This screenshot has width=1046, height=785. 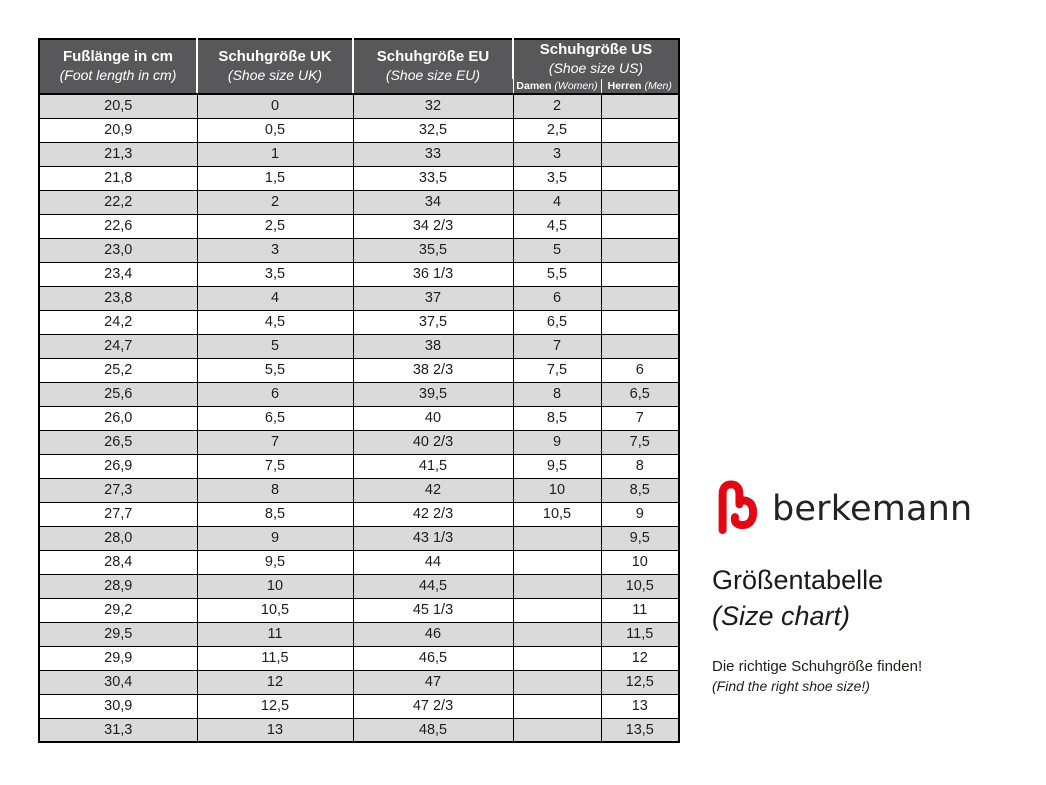 What do you see at coordinates (118, 466) in the screenshot?
I see `table-cell: 26,9` at bounding box center [118, 466].